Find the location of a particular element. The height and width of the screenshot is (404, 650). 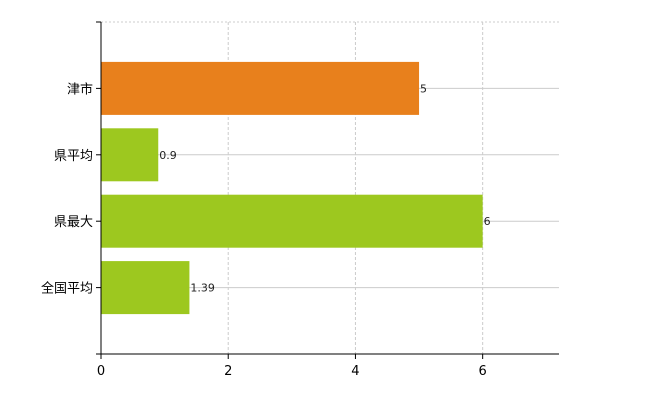

x-tick-label: 0 is located at coordinates (101, 371).